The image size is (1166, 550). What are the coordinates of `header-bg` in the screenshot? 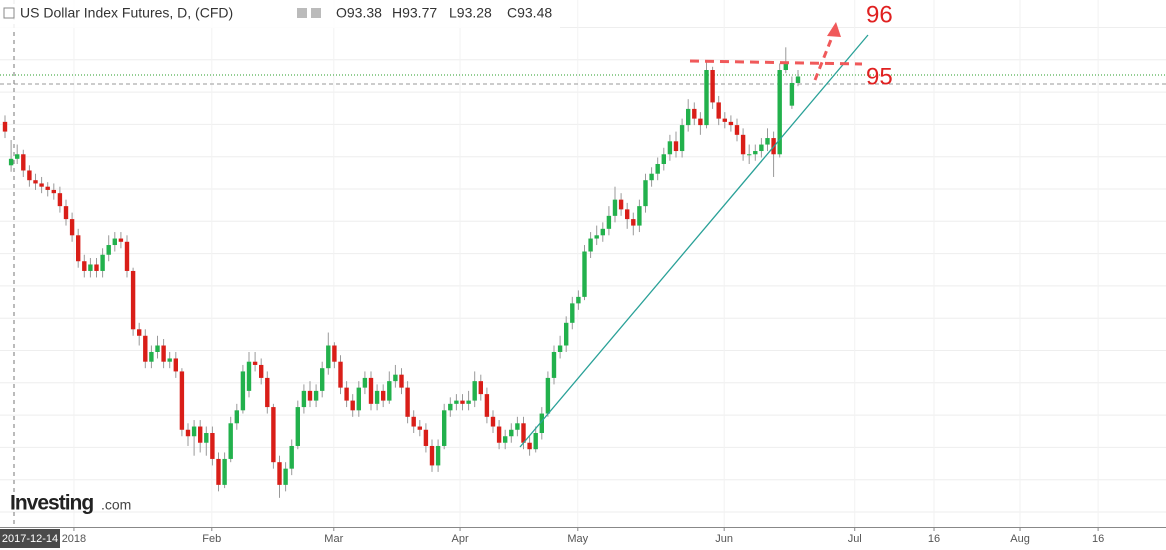 It's located at (280, 14).